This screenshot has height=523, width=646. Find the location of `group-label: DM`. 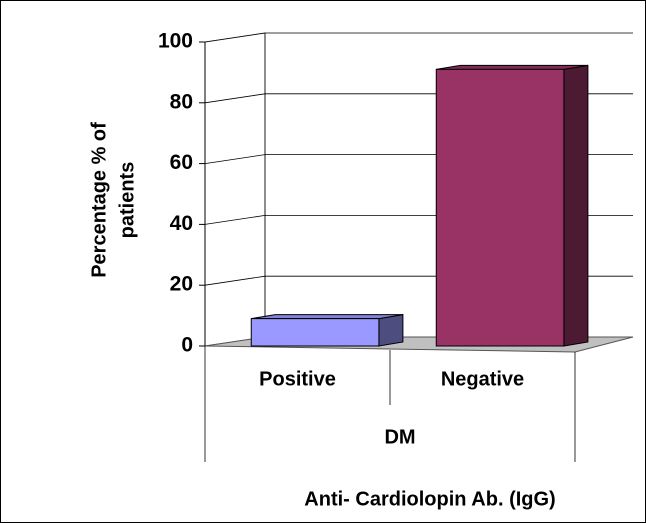

group-label: DM is located at coordinates (399, 437).